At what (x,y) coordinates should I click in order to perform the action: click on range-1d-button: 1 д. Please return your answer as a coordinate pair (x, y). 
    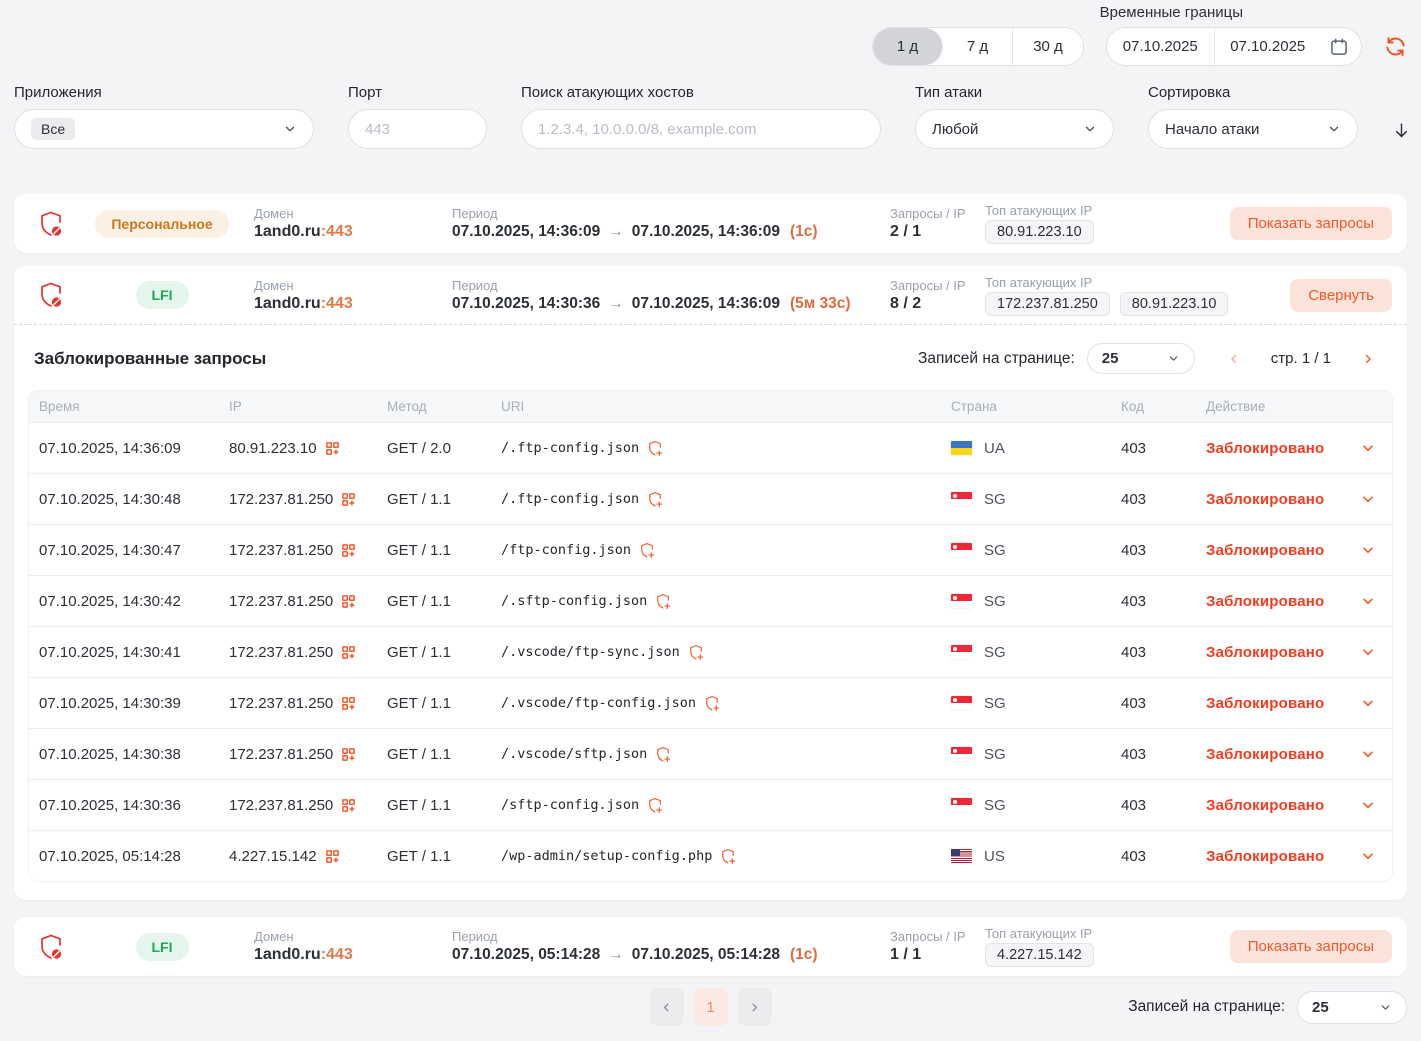
    Looking at the image, I should click on (908, 46).